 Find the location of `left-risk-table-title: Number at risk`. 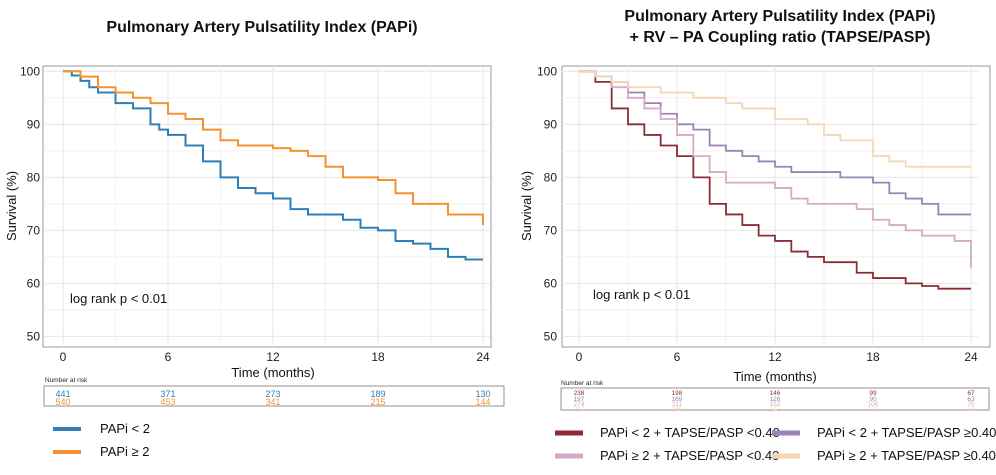

left-risk-table-title: Number at risk is located at coordinates (66, 380).